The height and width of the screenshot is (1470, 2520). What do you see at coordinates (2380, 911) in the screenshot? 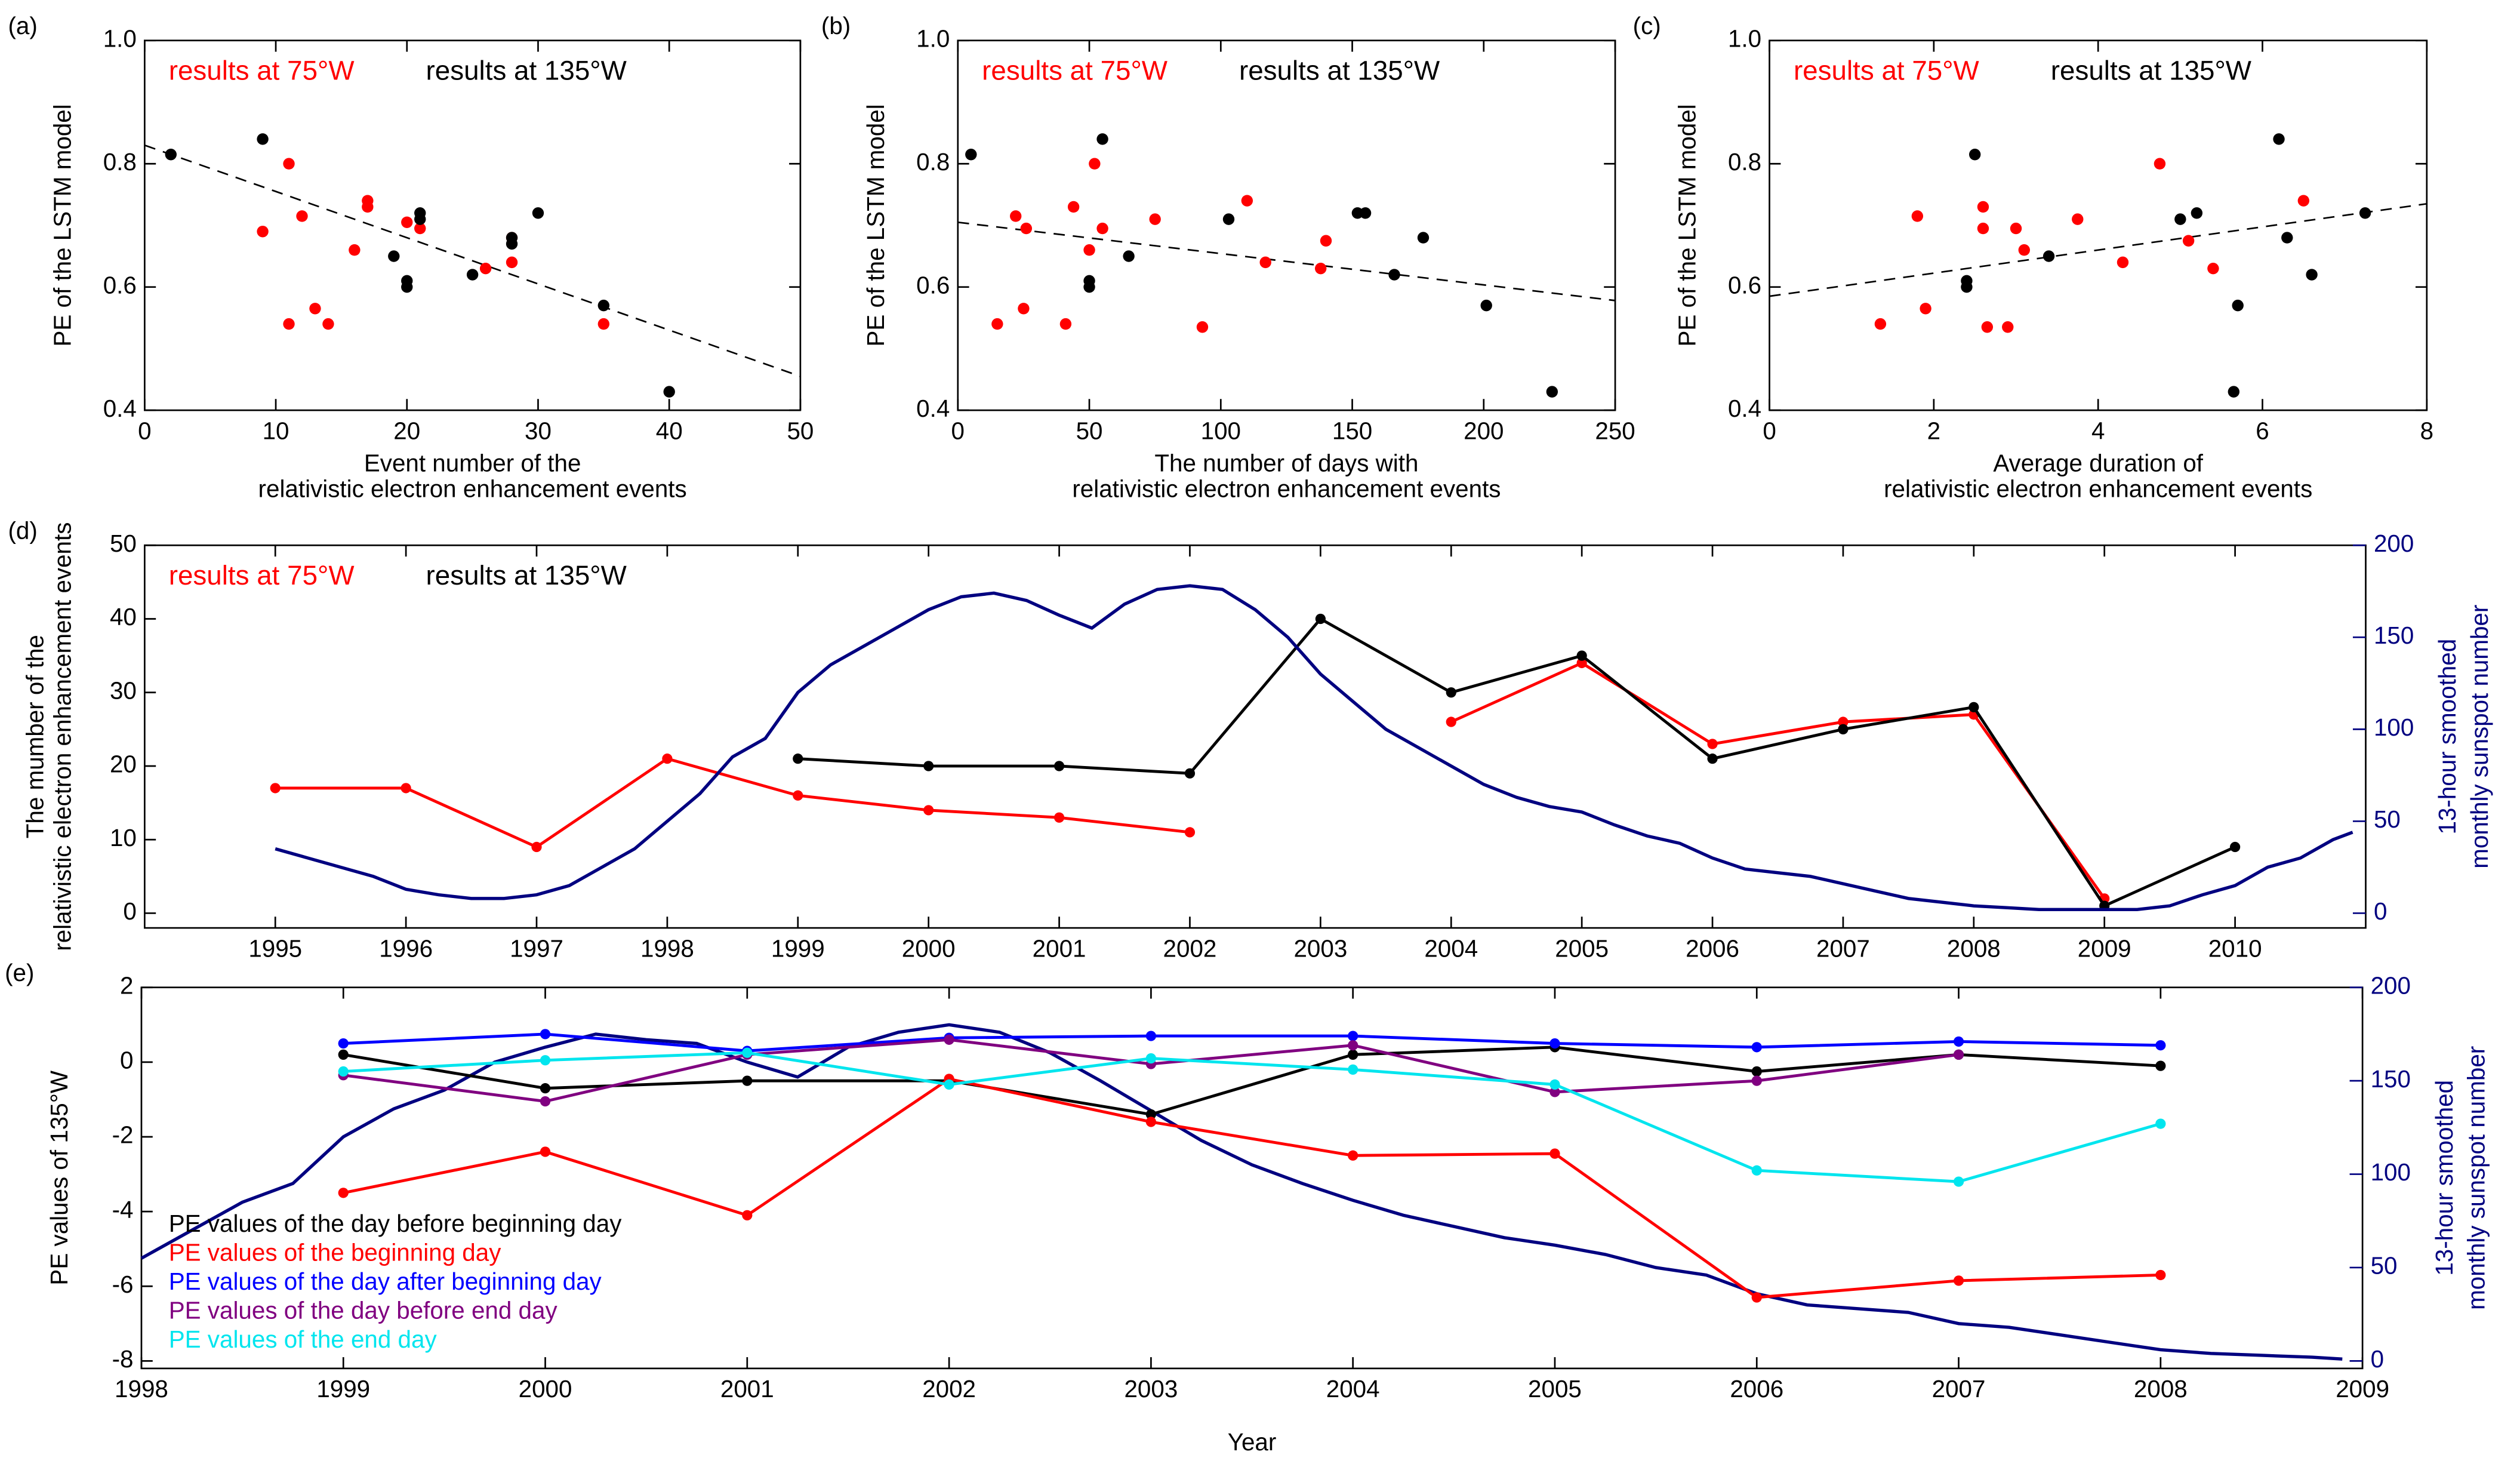
I see `y2-tick-label: 0` at bounding box center [2380, 911].